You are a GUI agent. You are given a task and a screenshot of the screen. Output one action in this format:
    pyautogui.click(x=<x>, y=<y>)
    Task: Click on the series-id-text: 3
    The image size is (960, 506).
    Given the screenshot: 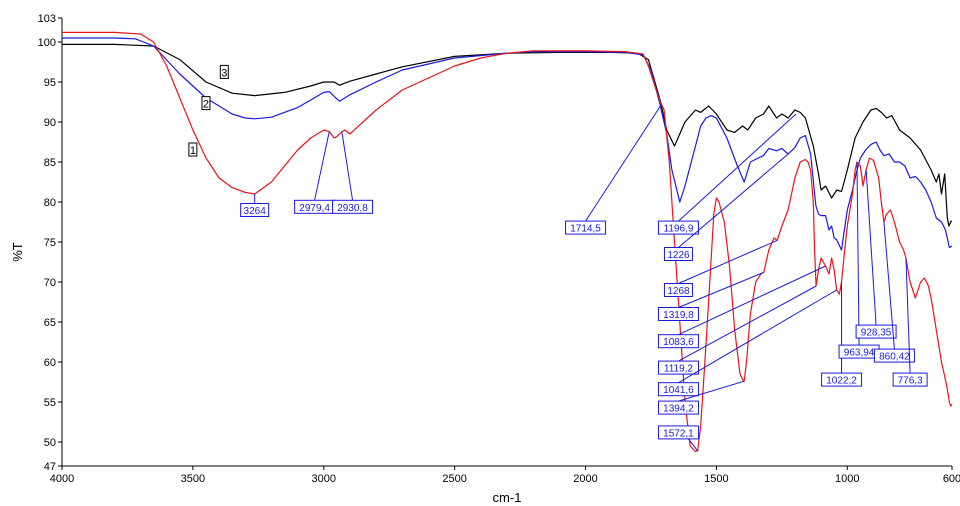 What is the action you would take?
    pyautogui.click(x=224, y=73)
    